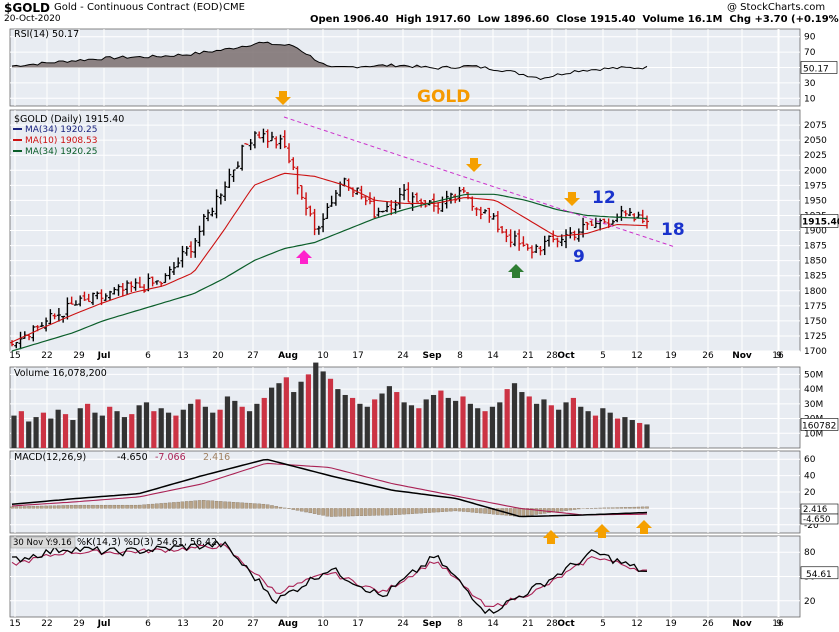  What do you see at coordinates (527, 356) in the screenshot?
I see `x-tick-label: 21` at bounding box center [527, 356].